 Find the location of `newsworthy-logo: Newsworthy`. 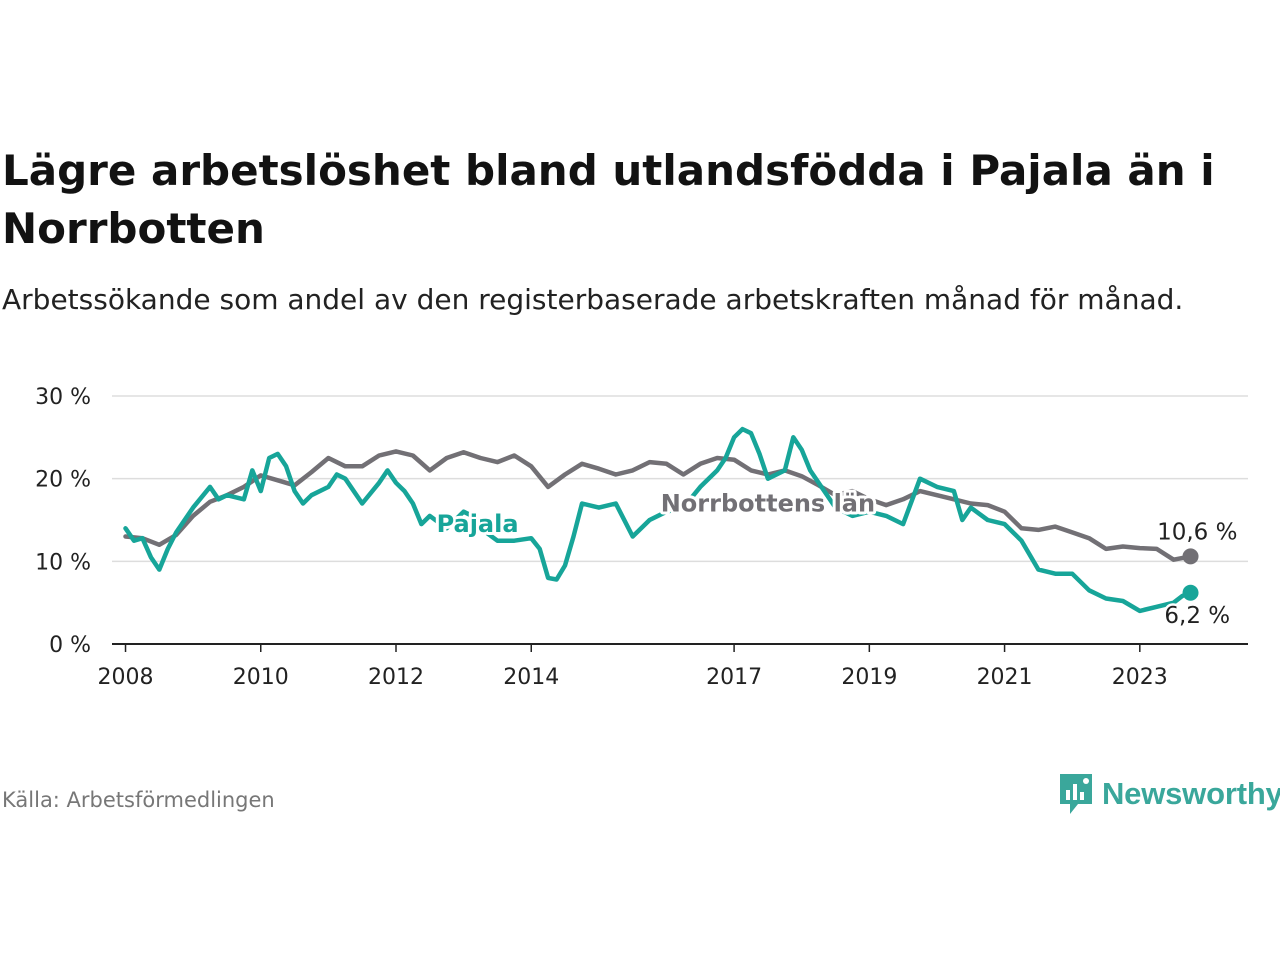

newsworthy-logo: Newsworthy is located at coordinates (1169, 794).